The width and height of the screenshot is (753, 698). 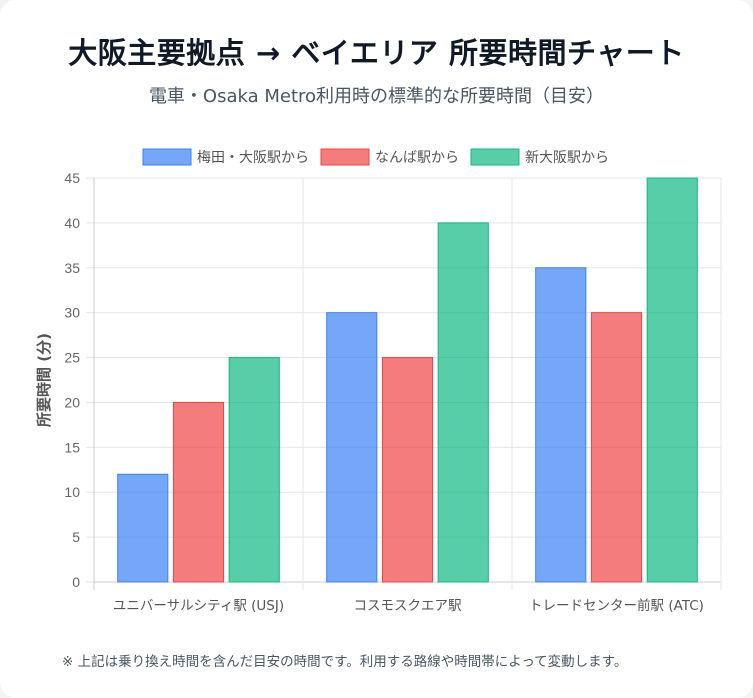 I want to click on y-tick-label: 45, so click(x=72, y=178).